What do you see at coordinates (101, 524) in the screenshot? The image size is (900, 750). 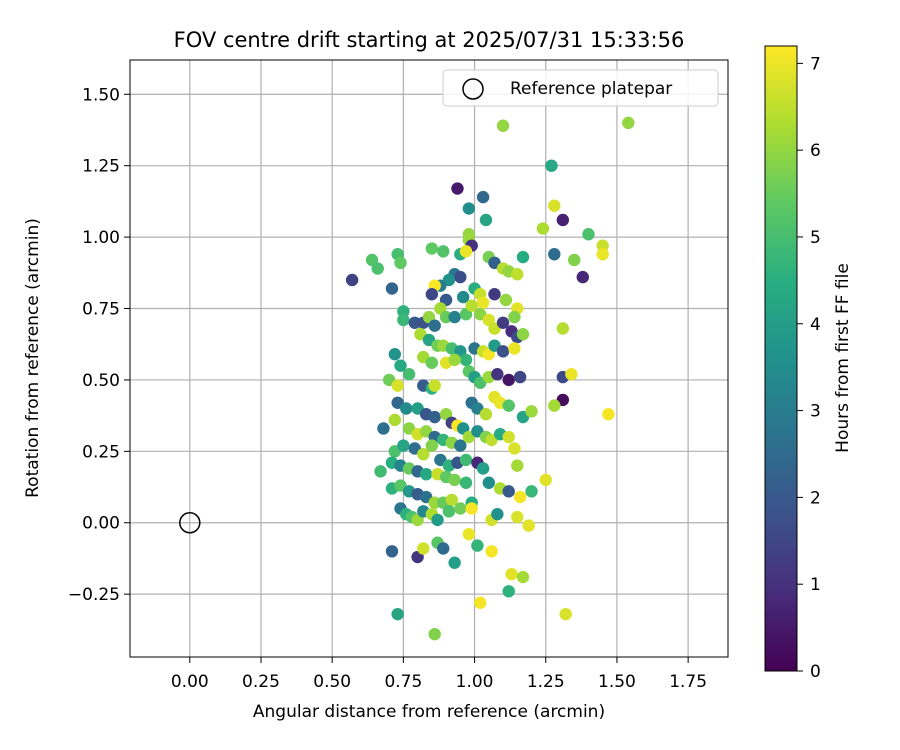 I see `y-tick-label: 0.00` at bounding box center [101, 524].